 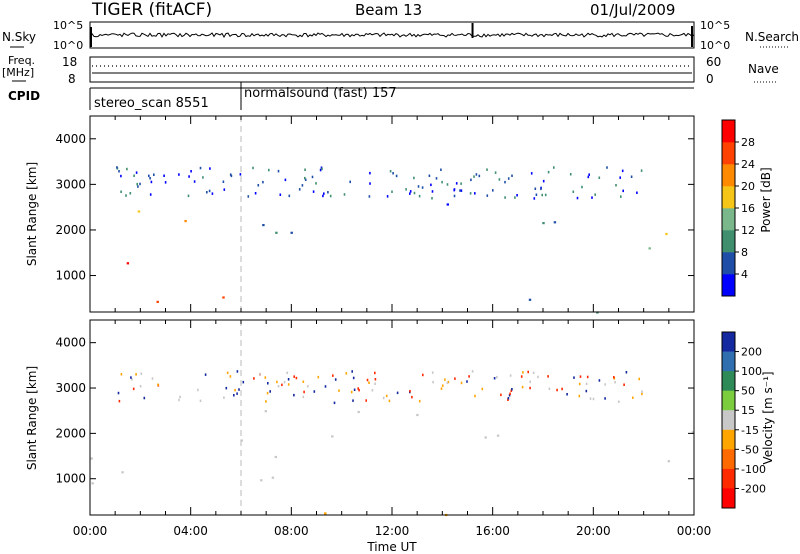 What do you see at coordinates (715, 25) in the screenshot?
I see `noise-right-tick-top: 10^5` at bounding box center [715, 25].